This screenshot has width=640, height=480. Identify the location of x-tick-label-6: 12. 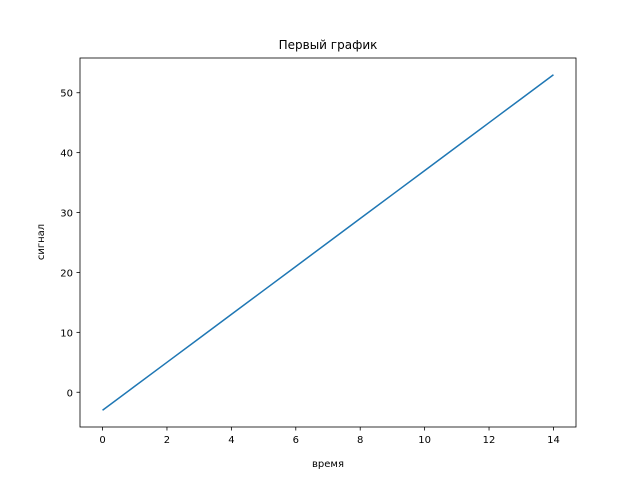
(489, 440).